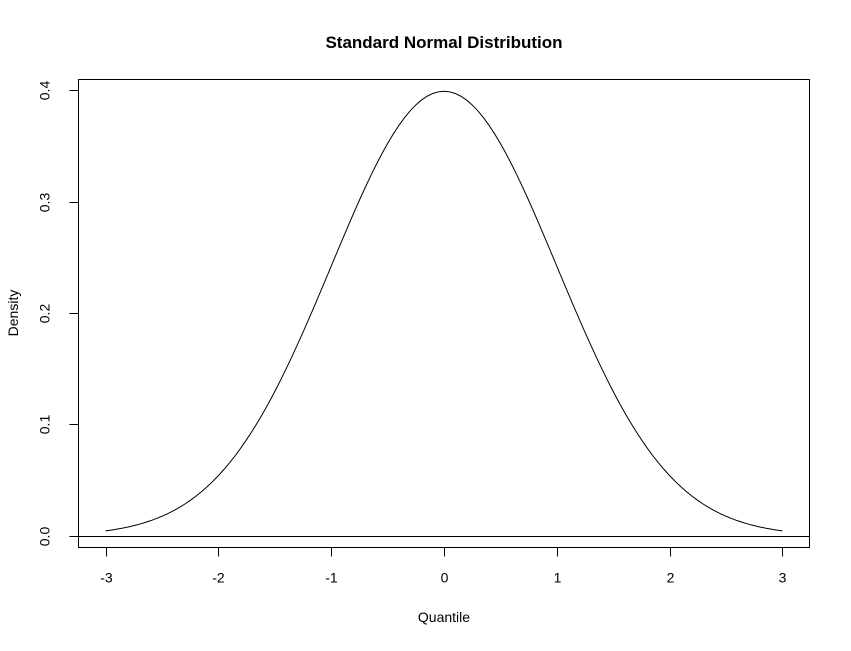  Describe the element at coordinates (783, 578) in the screenshot. I see `x-tick-label: 3` at that location.